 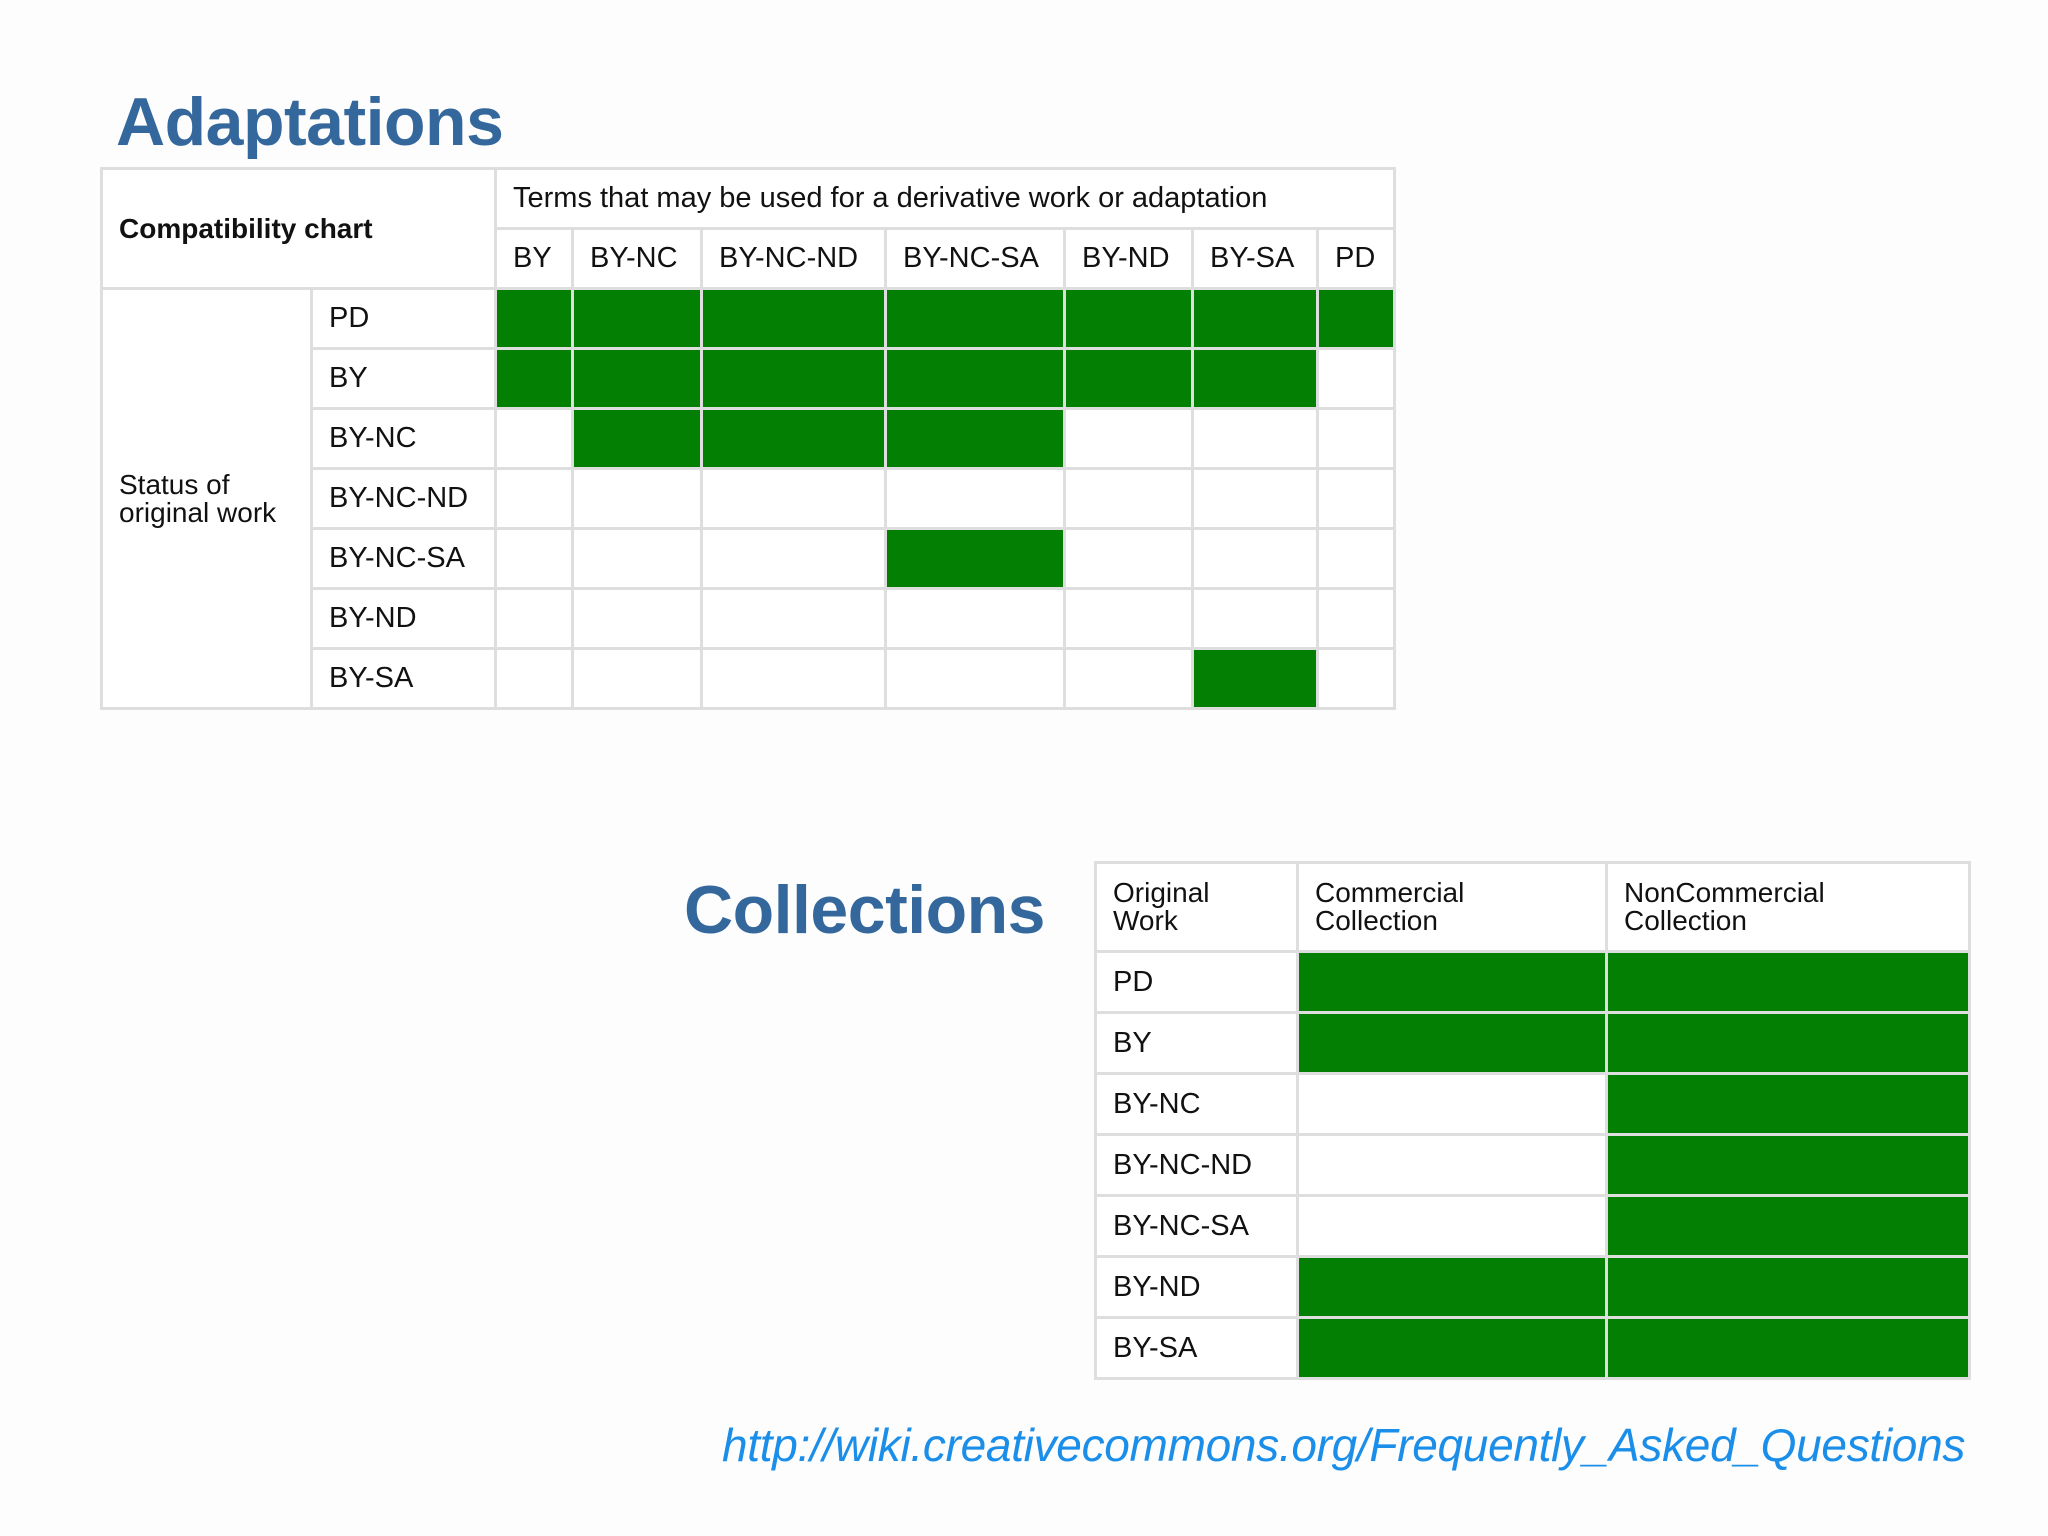 What do you see at coordinates (975, 258) in the screenshot?
I see `column-header-by-nc-sa: BY-NC-SA` at bounding box center [975, 258].